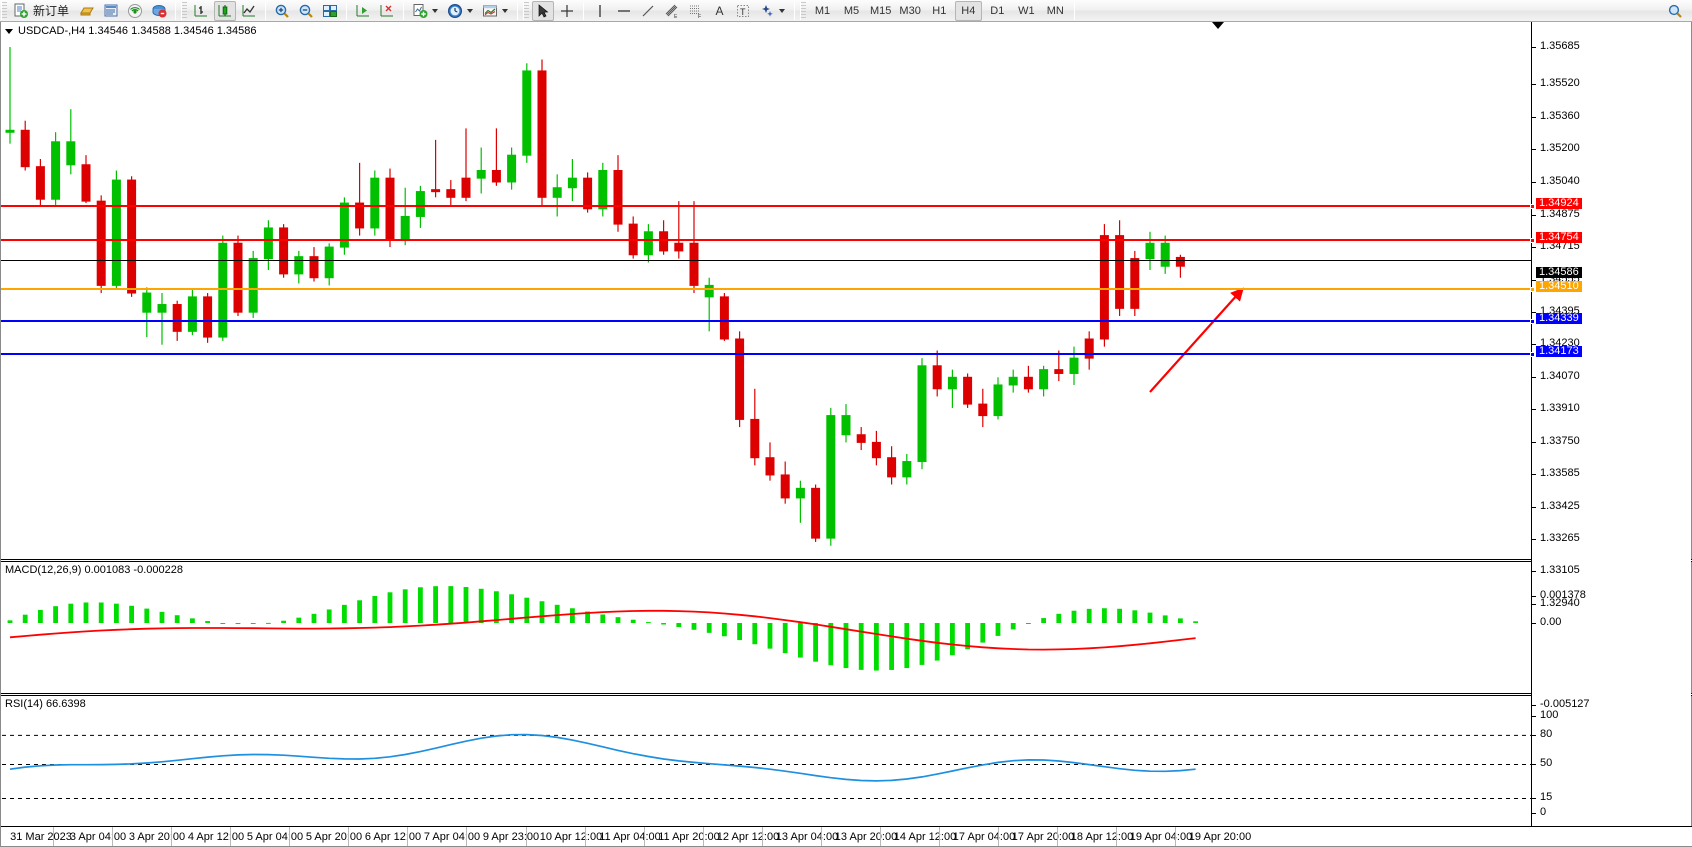  What do you see at coordinates (1102, 837) in the screenshot?
I see `time-label-18: 18 Apr 12:00` at bounding box center [1102, 837].